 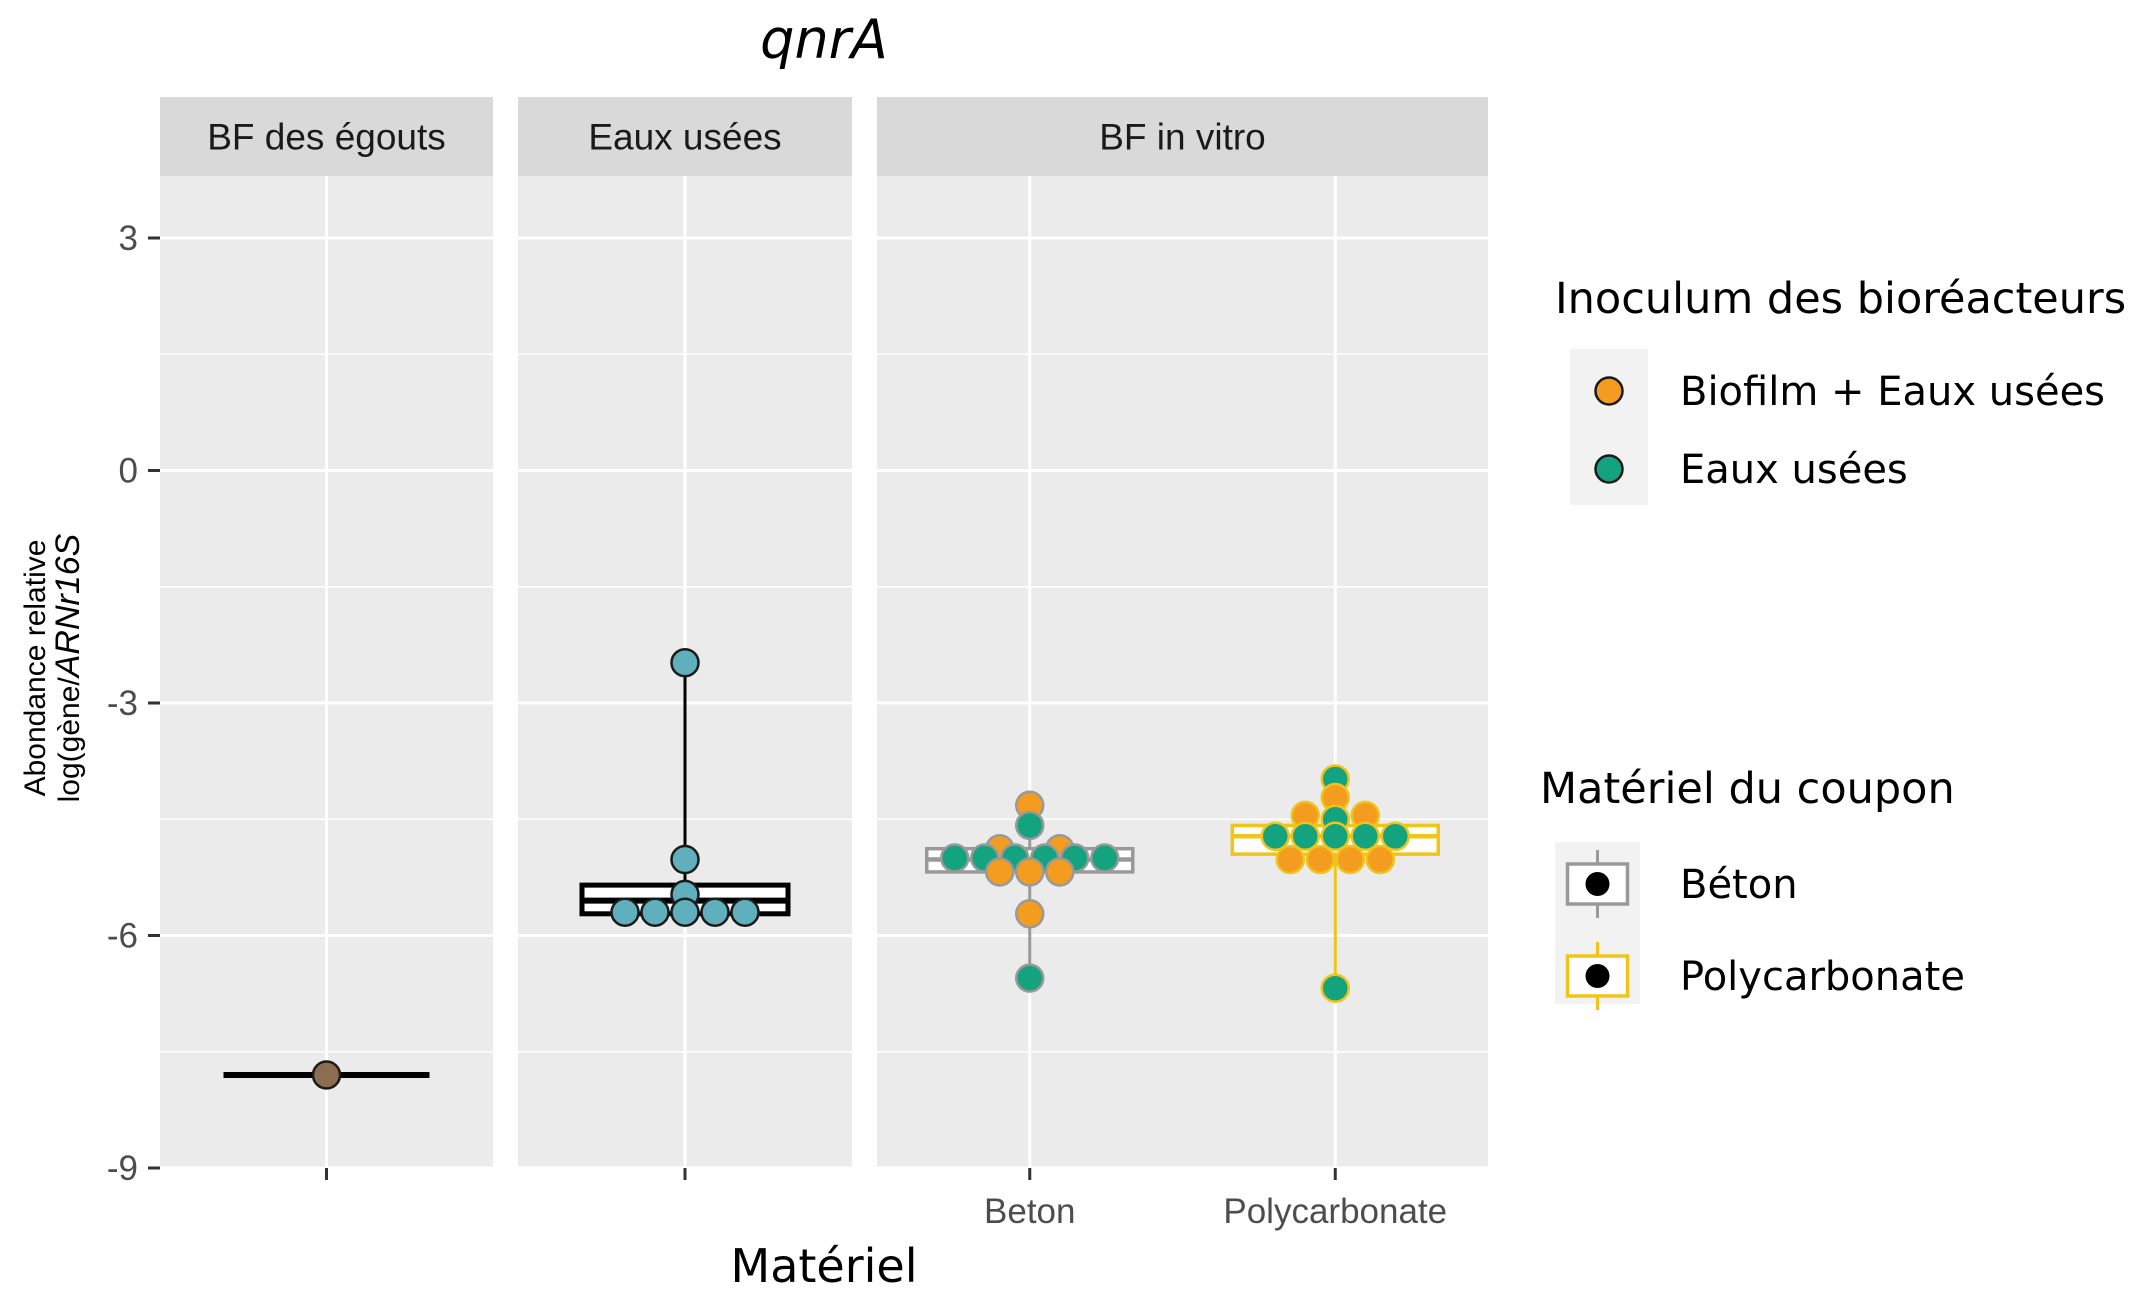 What do you see at coordinates (1747, 789) in the screenshot?
I see `legend-title: Matériel du coupon` at bounding box center [1747, 789].